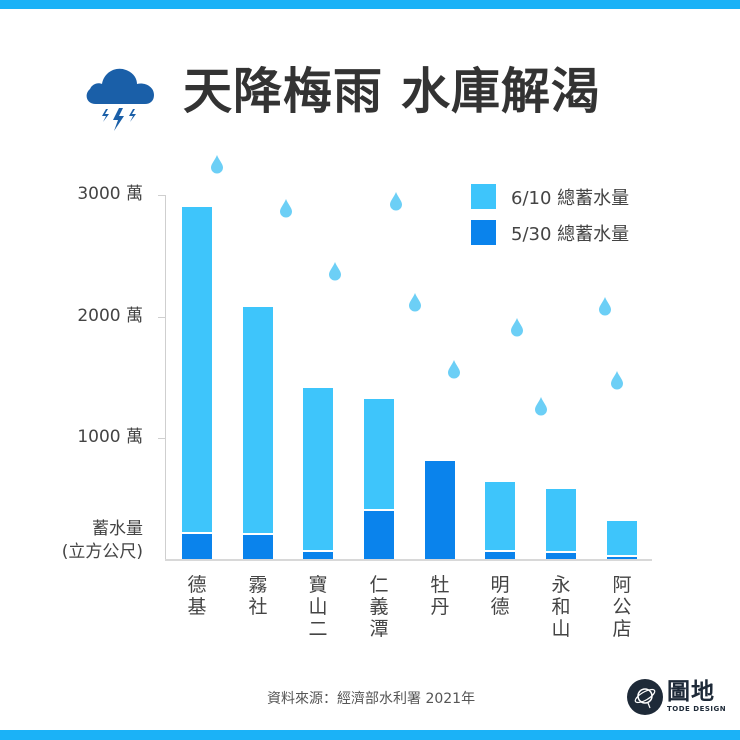  I want to click on bar-德基, so click(197, 383).